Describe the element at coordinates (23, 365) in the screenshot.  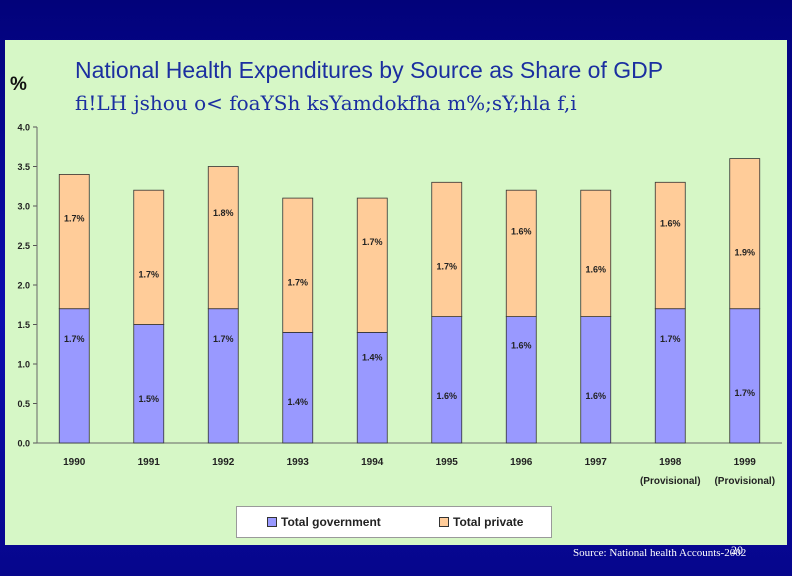
I see `y-tick-label: 1.0` at that location.